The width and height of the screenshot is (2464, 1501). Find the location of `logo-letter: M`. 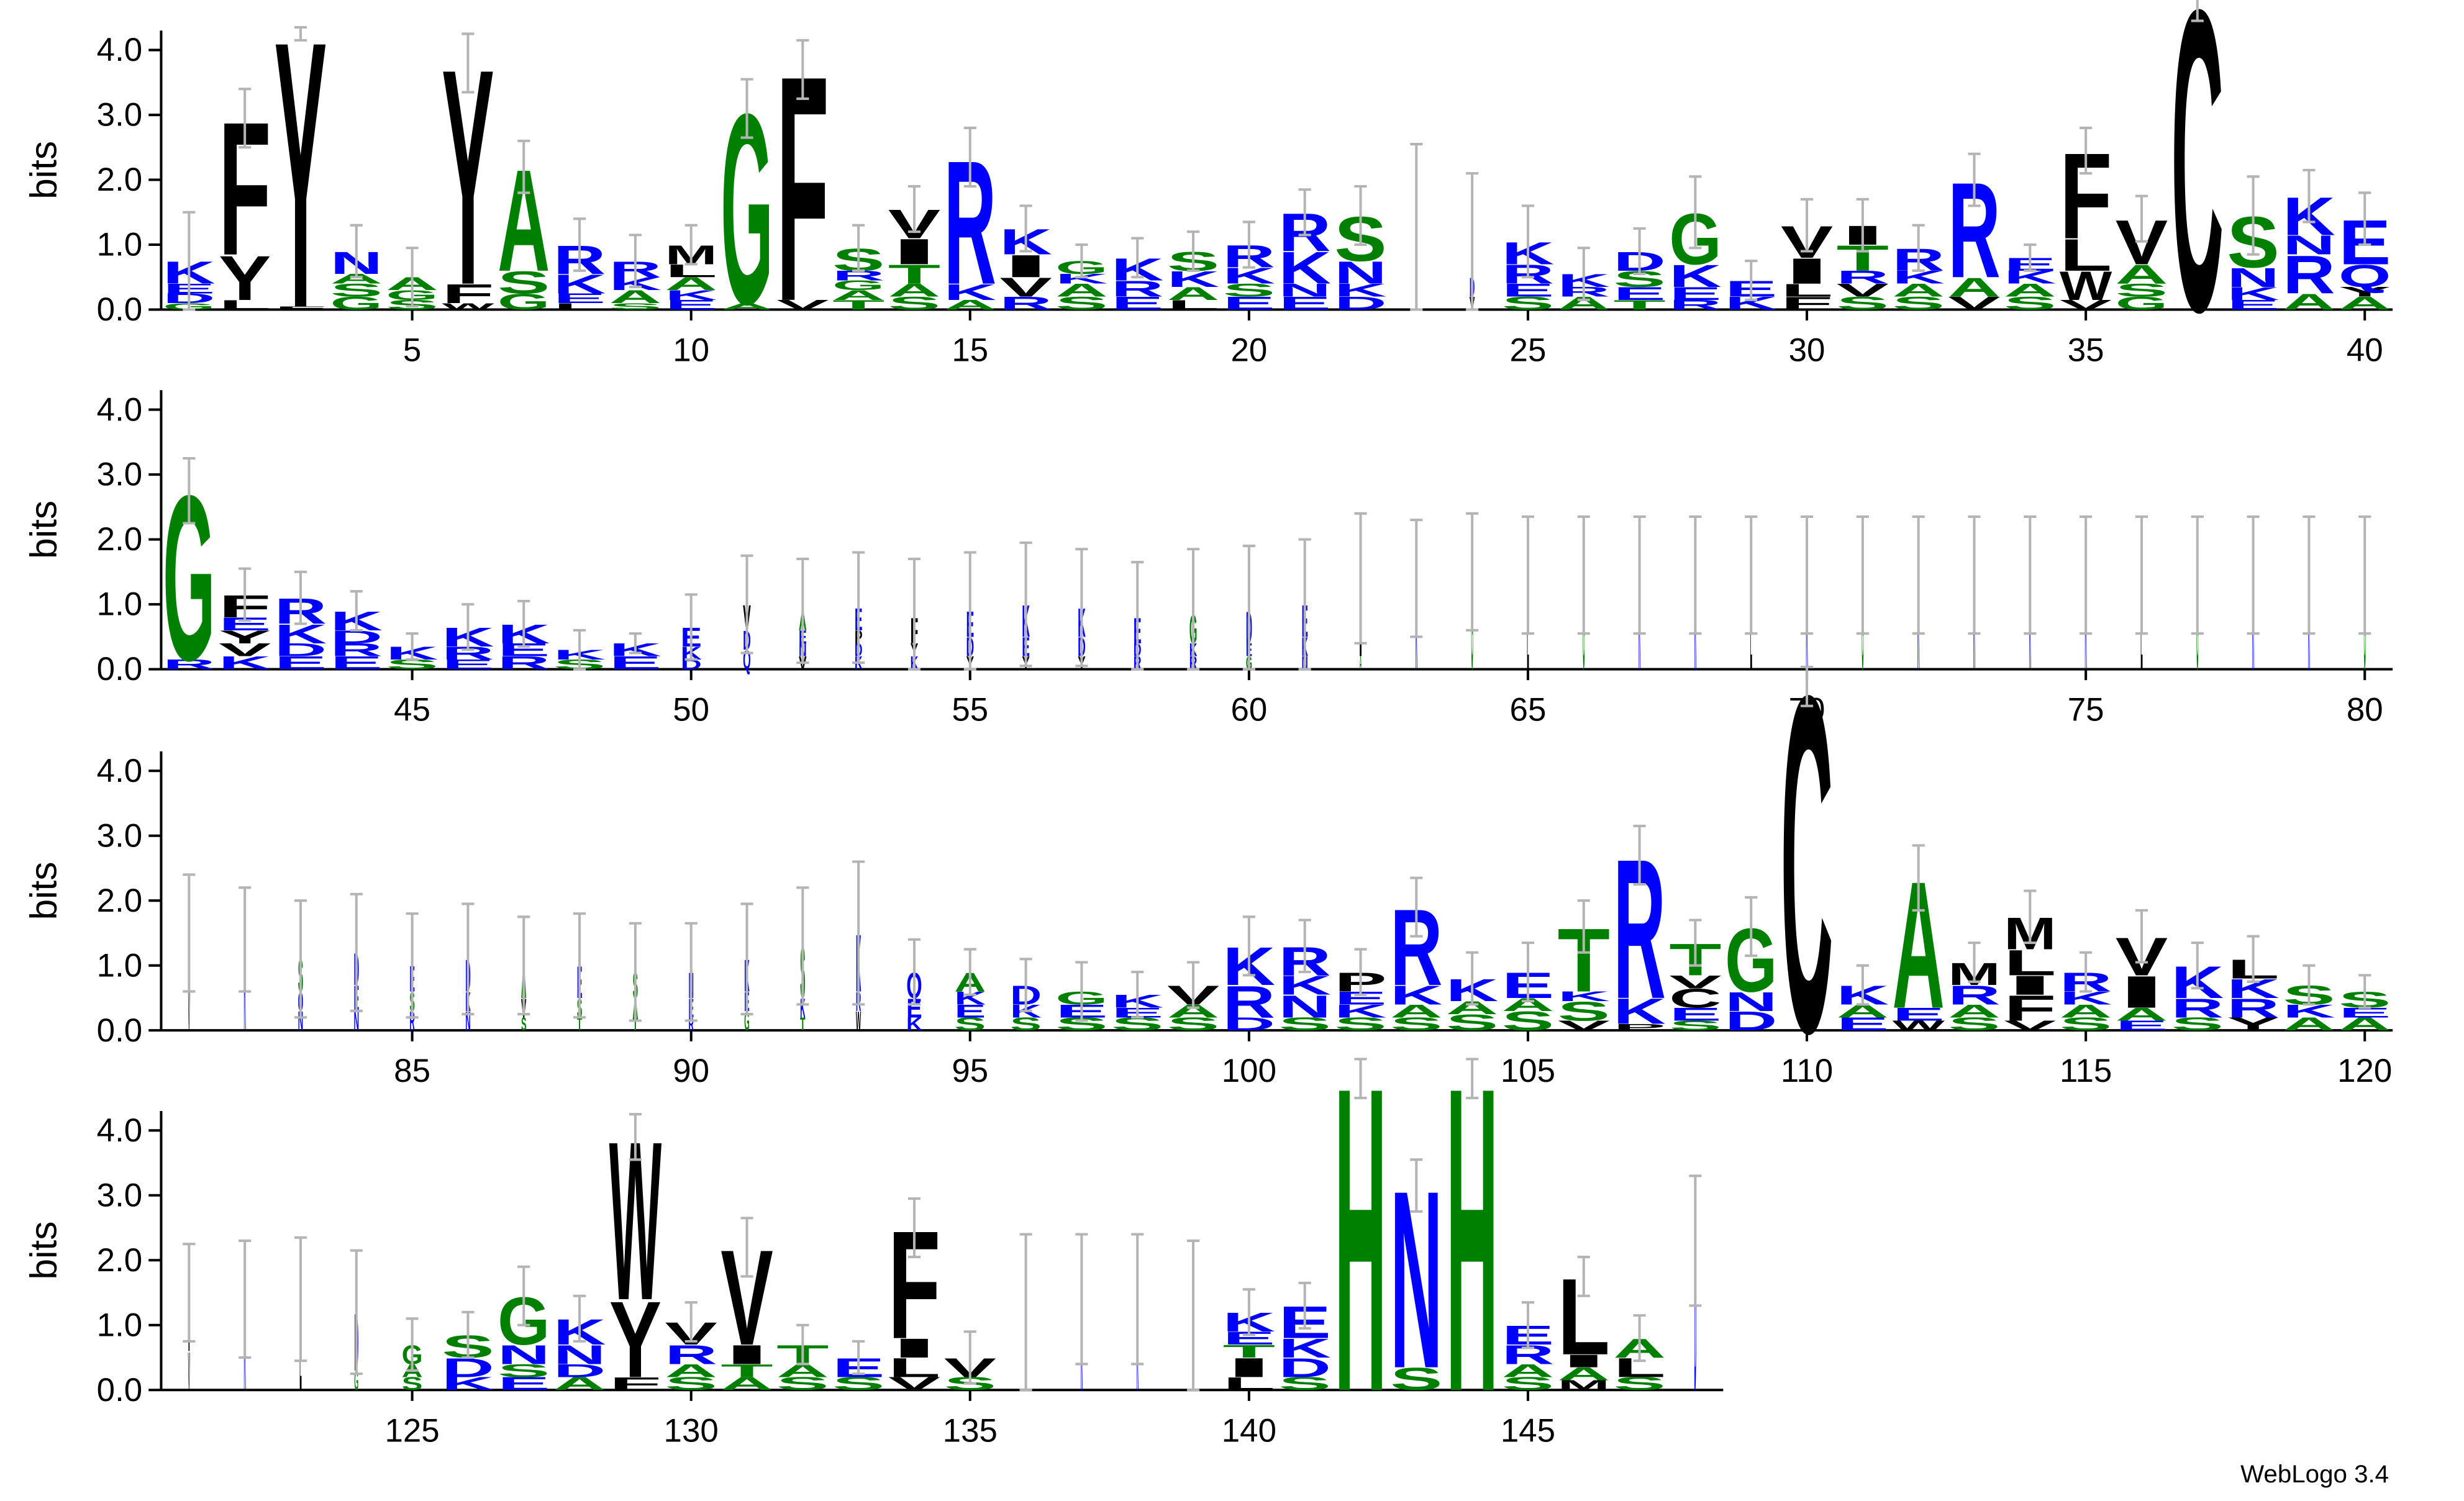

logo-letter: M is located at coordinates (1584, 1384).